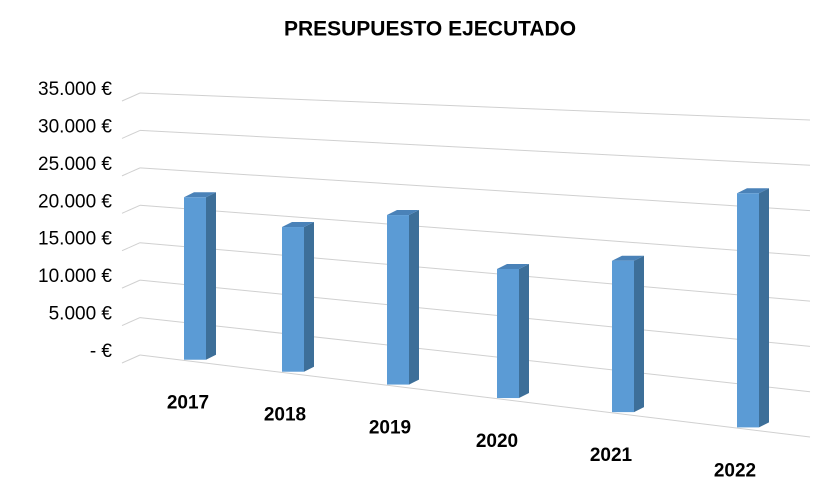 Image resolution: width=820 pixels, height=477 pixels. What do you see at coordinates (75, 201) in the screenshot?
I see `y-tick-label: 20.000 €` at bounding box center [75, 201].